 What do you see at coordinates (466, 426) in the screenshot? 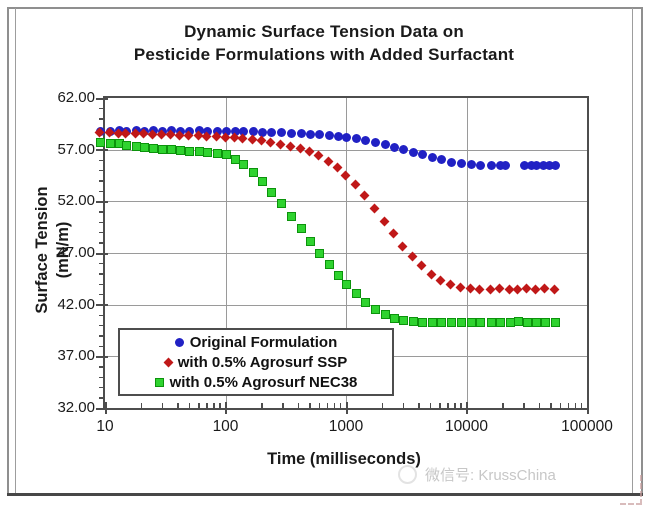
I see `x-tick-label: 10000` at bounding box center [466, 426].